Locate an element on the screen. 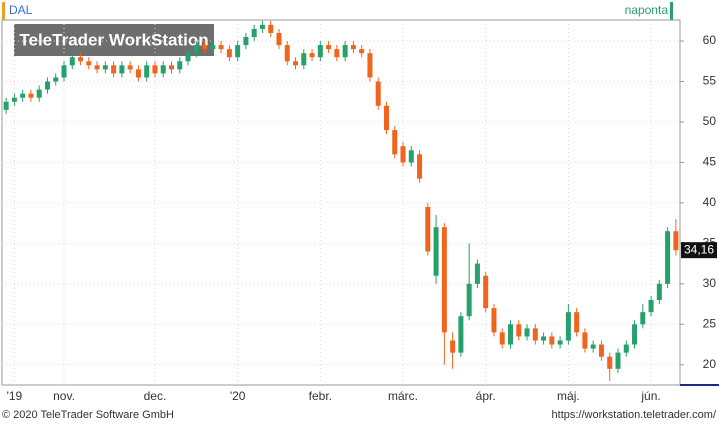 Image resolution: width=719 pixels, height=425 pixels. footer-right: https://workstation.teletrader.com/ is located at coordinates (634, 415).